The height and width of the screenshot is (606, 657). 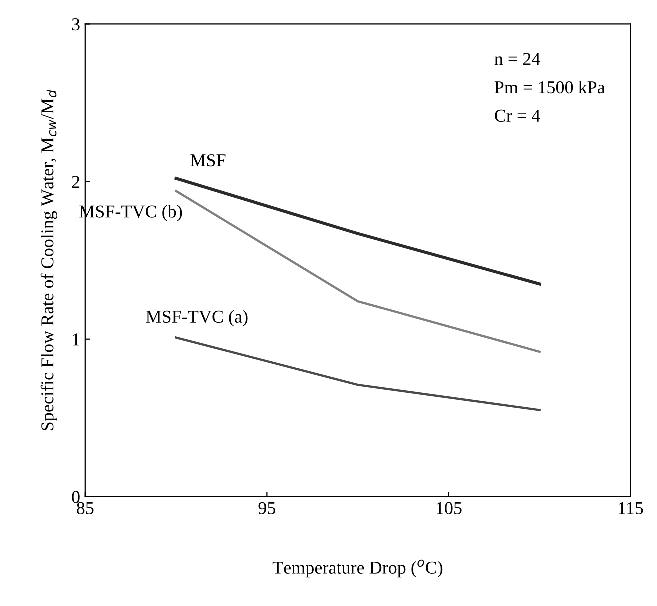 I want to click on series-label: MSF, so click(x=208, y=160).